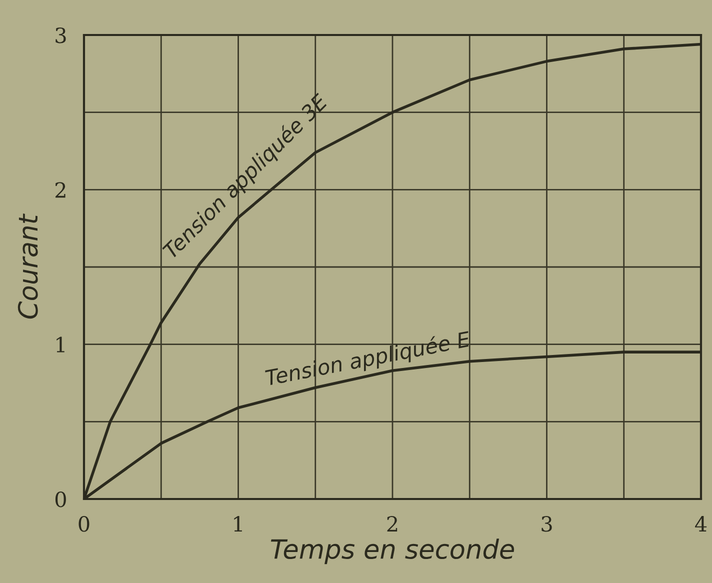  I want to click on y-tick-label: 2, so click(60, 190).